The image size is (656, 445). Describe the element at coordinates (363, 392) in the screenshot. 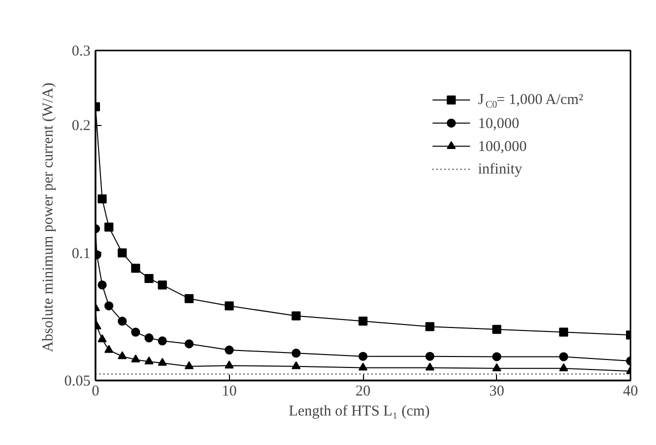

I see `x-tick-label: 20` at that location.